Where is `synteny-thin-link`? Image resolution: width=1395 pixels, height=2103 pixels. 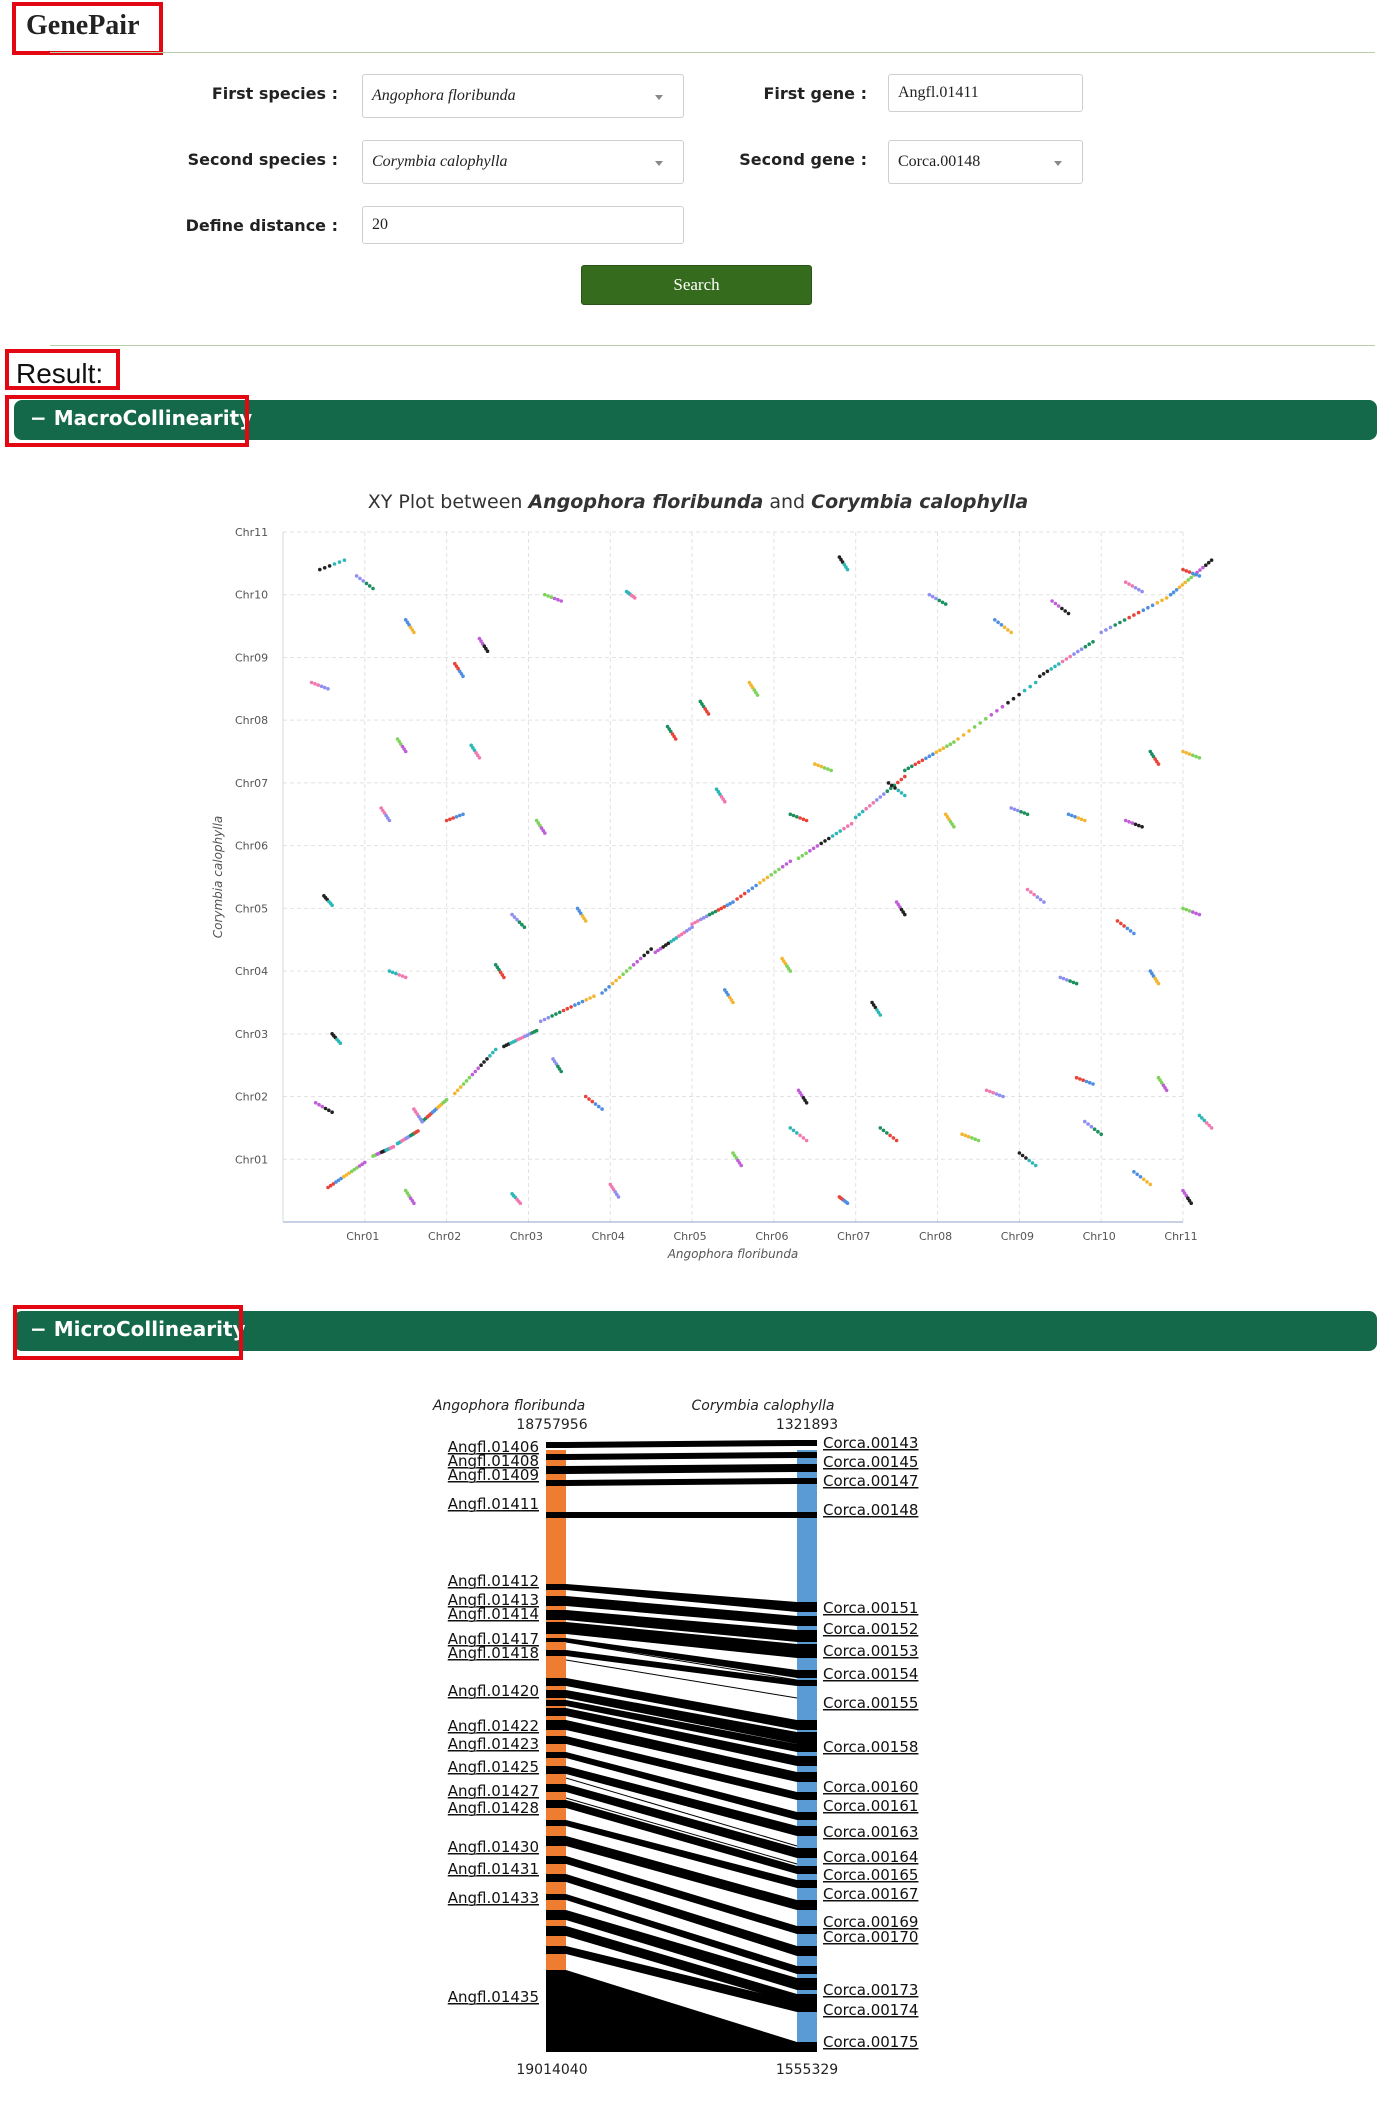 synteny-thin-link is located at coordinates (681, 1831).